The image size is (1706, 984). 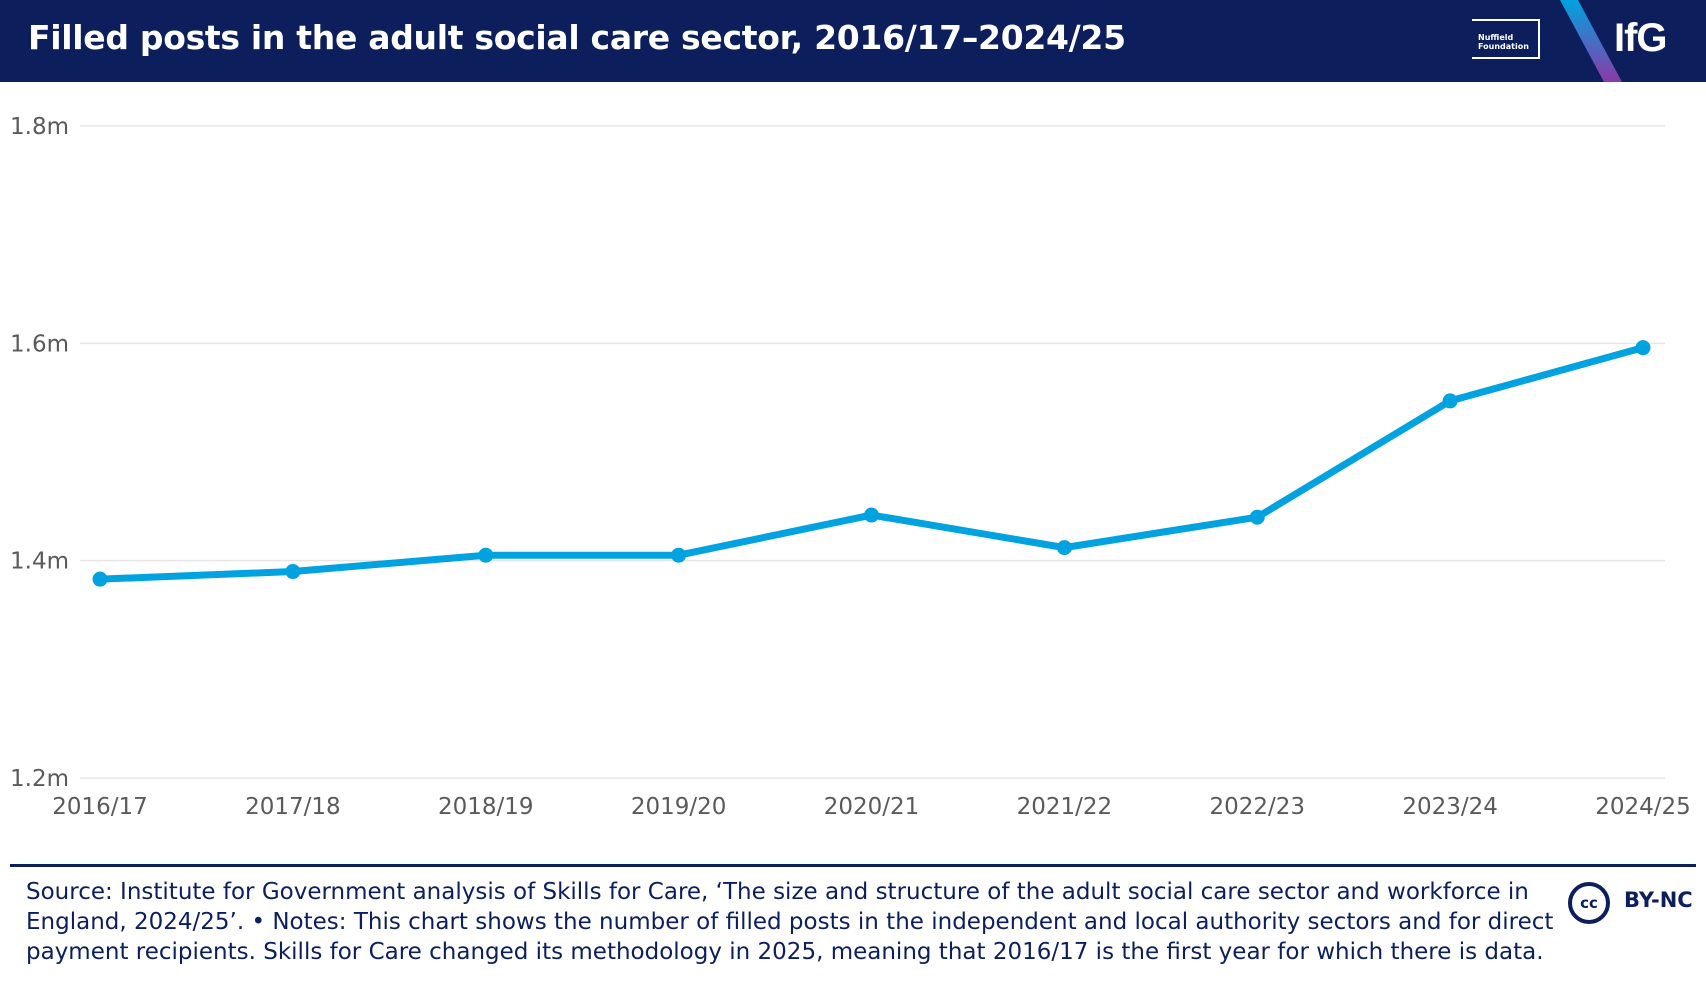 I want to click on y-tick-label: 1.4m, so click(x=39, y=562).